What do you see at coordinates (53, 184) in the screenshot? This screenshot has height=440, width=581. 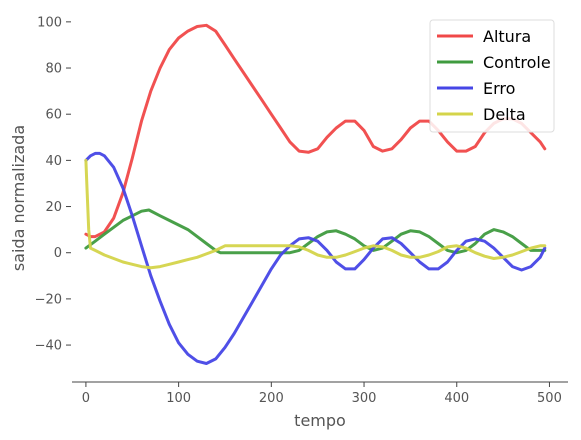 I see `y-ticks: −40 −20 0 20 40 60 80 100` at bounding box center [53, 184].